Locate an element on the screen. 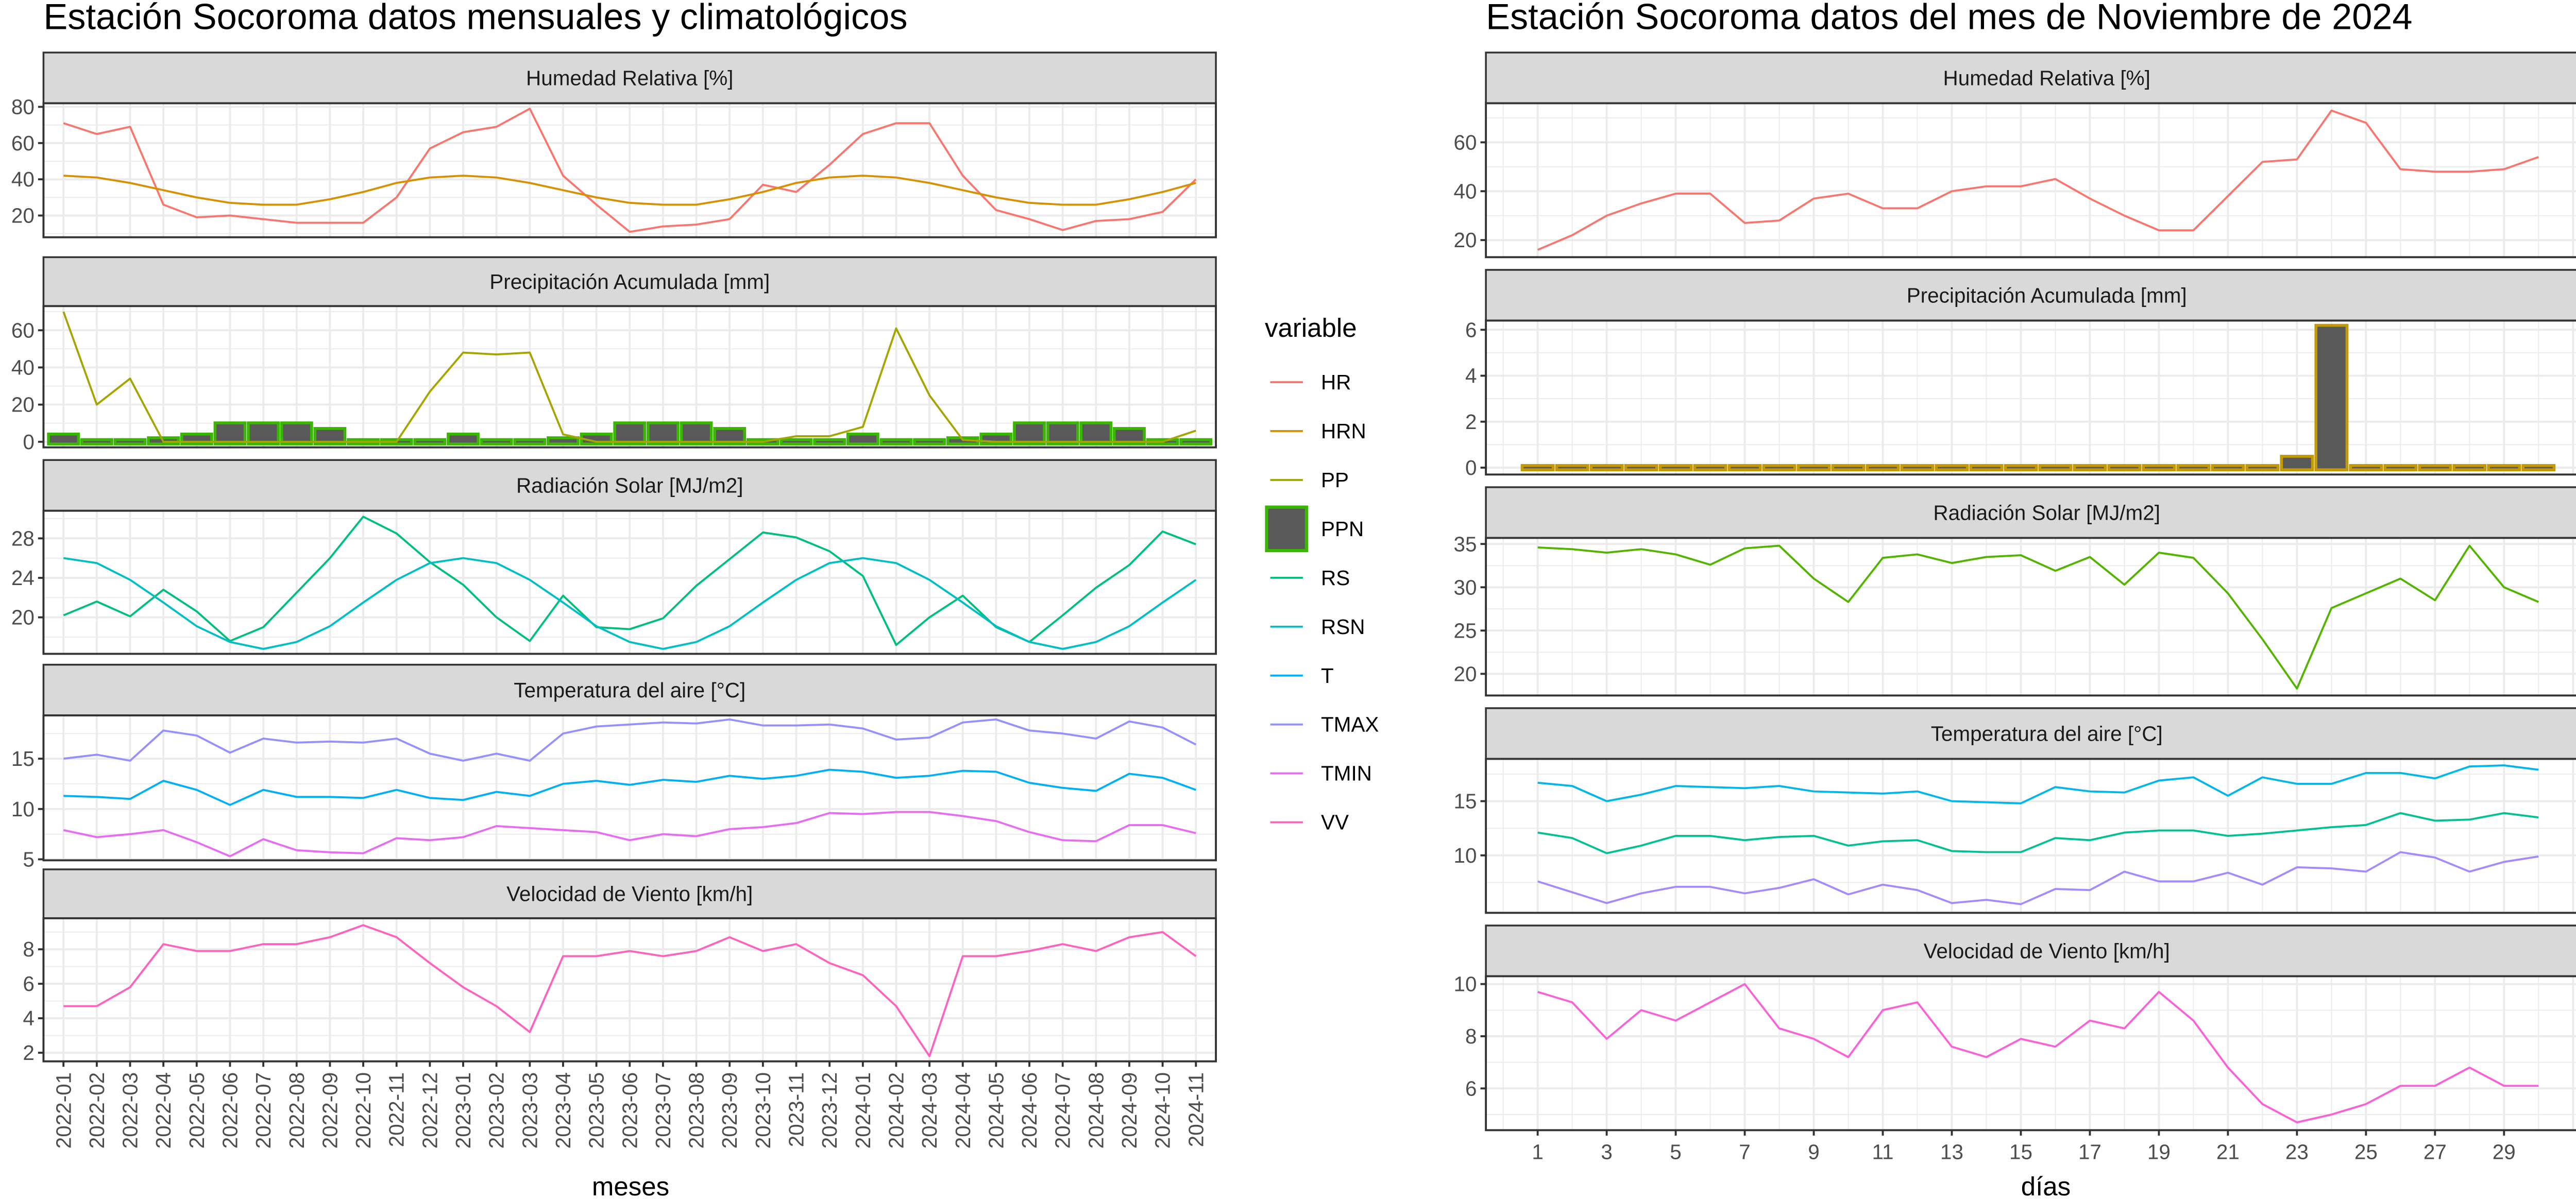  x-tick-label: 2022-04 is located at coordinates (163, 1110).